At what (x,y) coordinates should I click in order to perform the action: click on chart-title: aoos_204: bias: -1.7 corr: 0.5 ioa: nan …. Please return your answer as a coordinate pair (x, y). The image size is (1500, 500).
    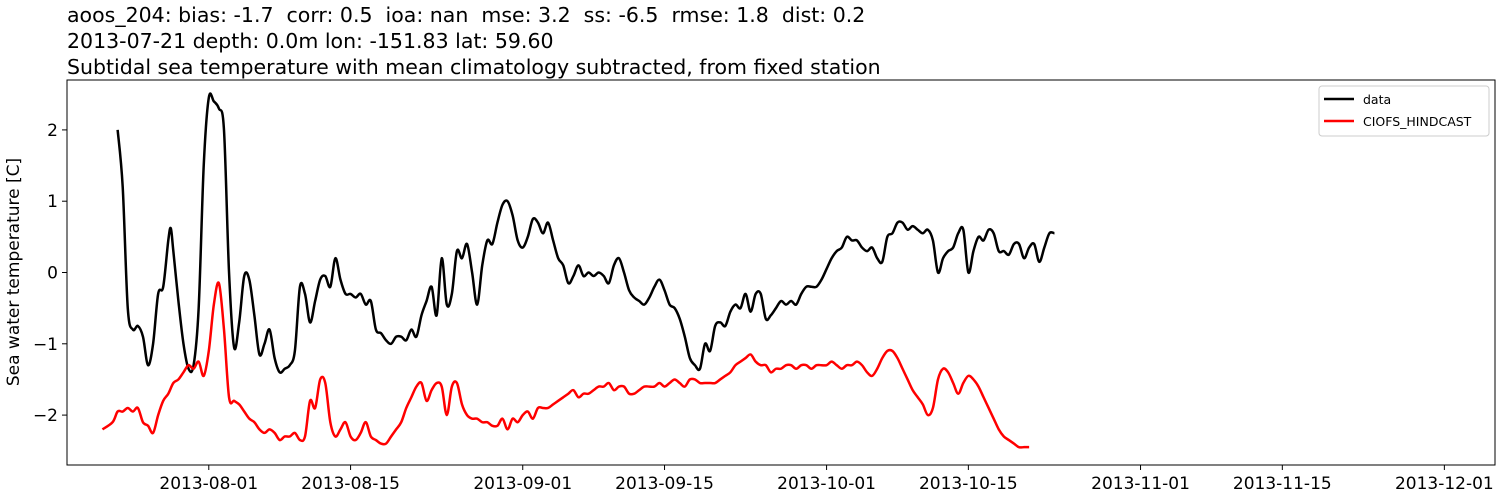
    Looking at the image, I should click on (474, 41).